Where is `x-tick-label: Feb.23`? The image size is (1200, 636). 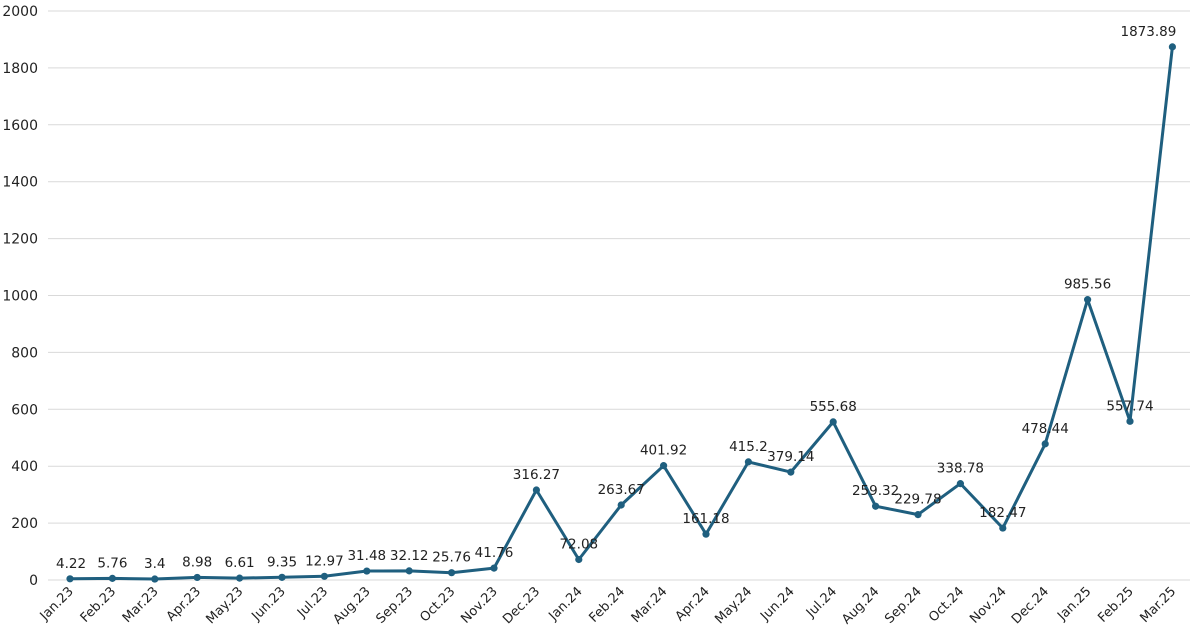 x-tick-label: Feb.23 is located at coordinates (99, 605).